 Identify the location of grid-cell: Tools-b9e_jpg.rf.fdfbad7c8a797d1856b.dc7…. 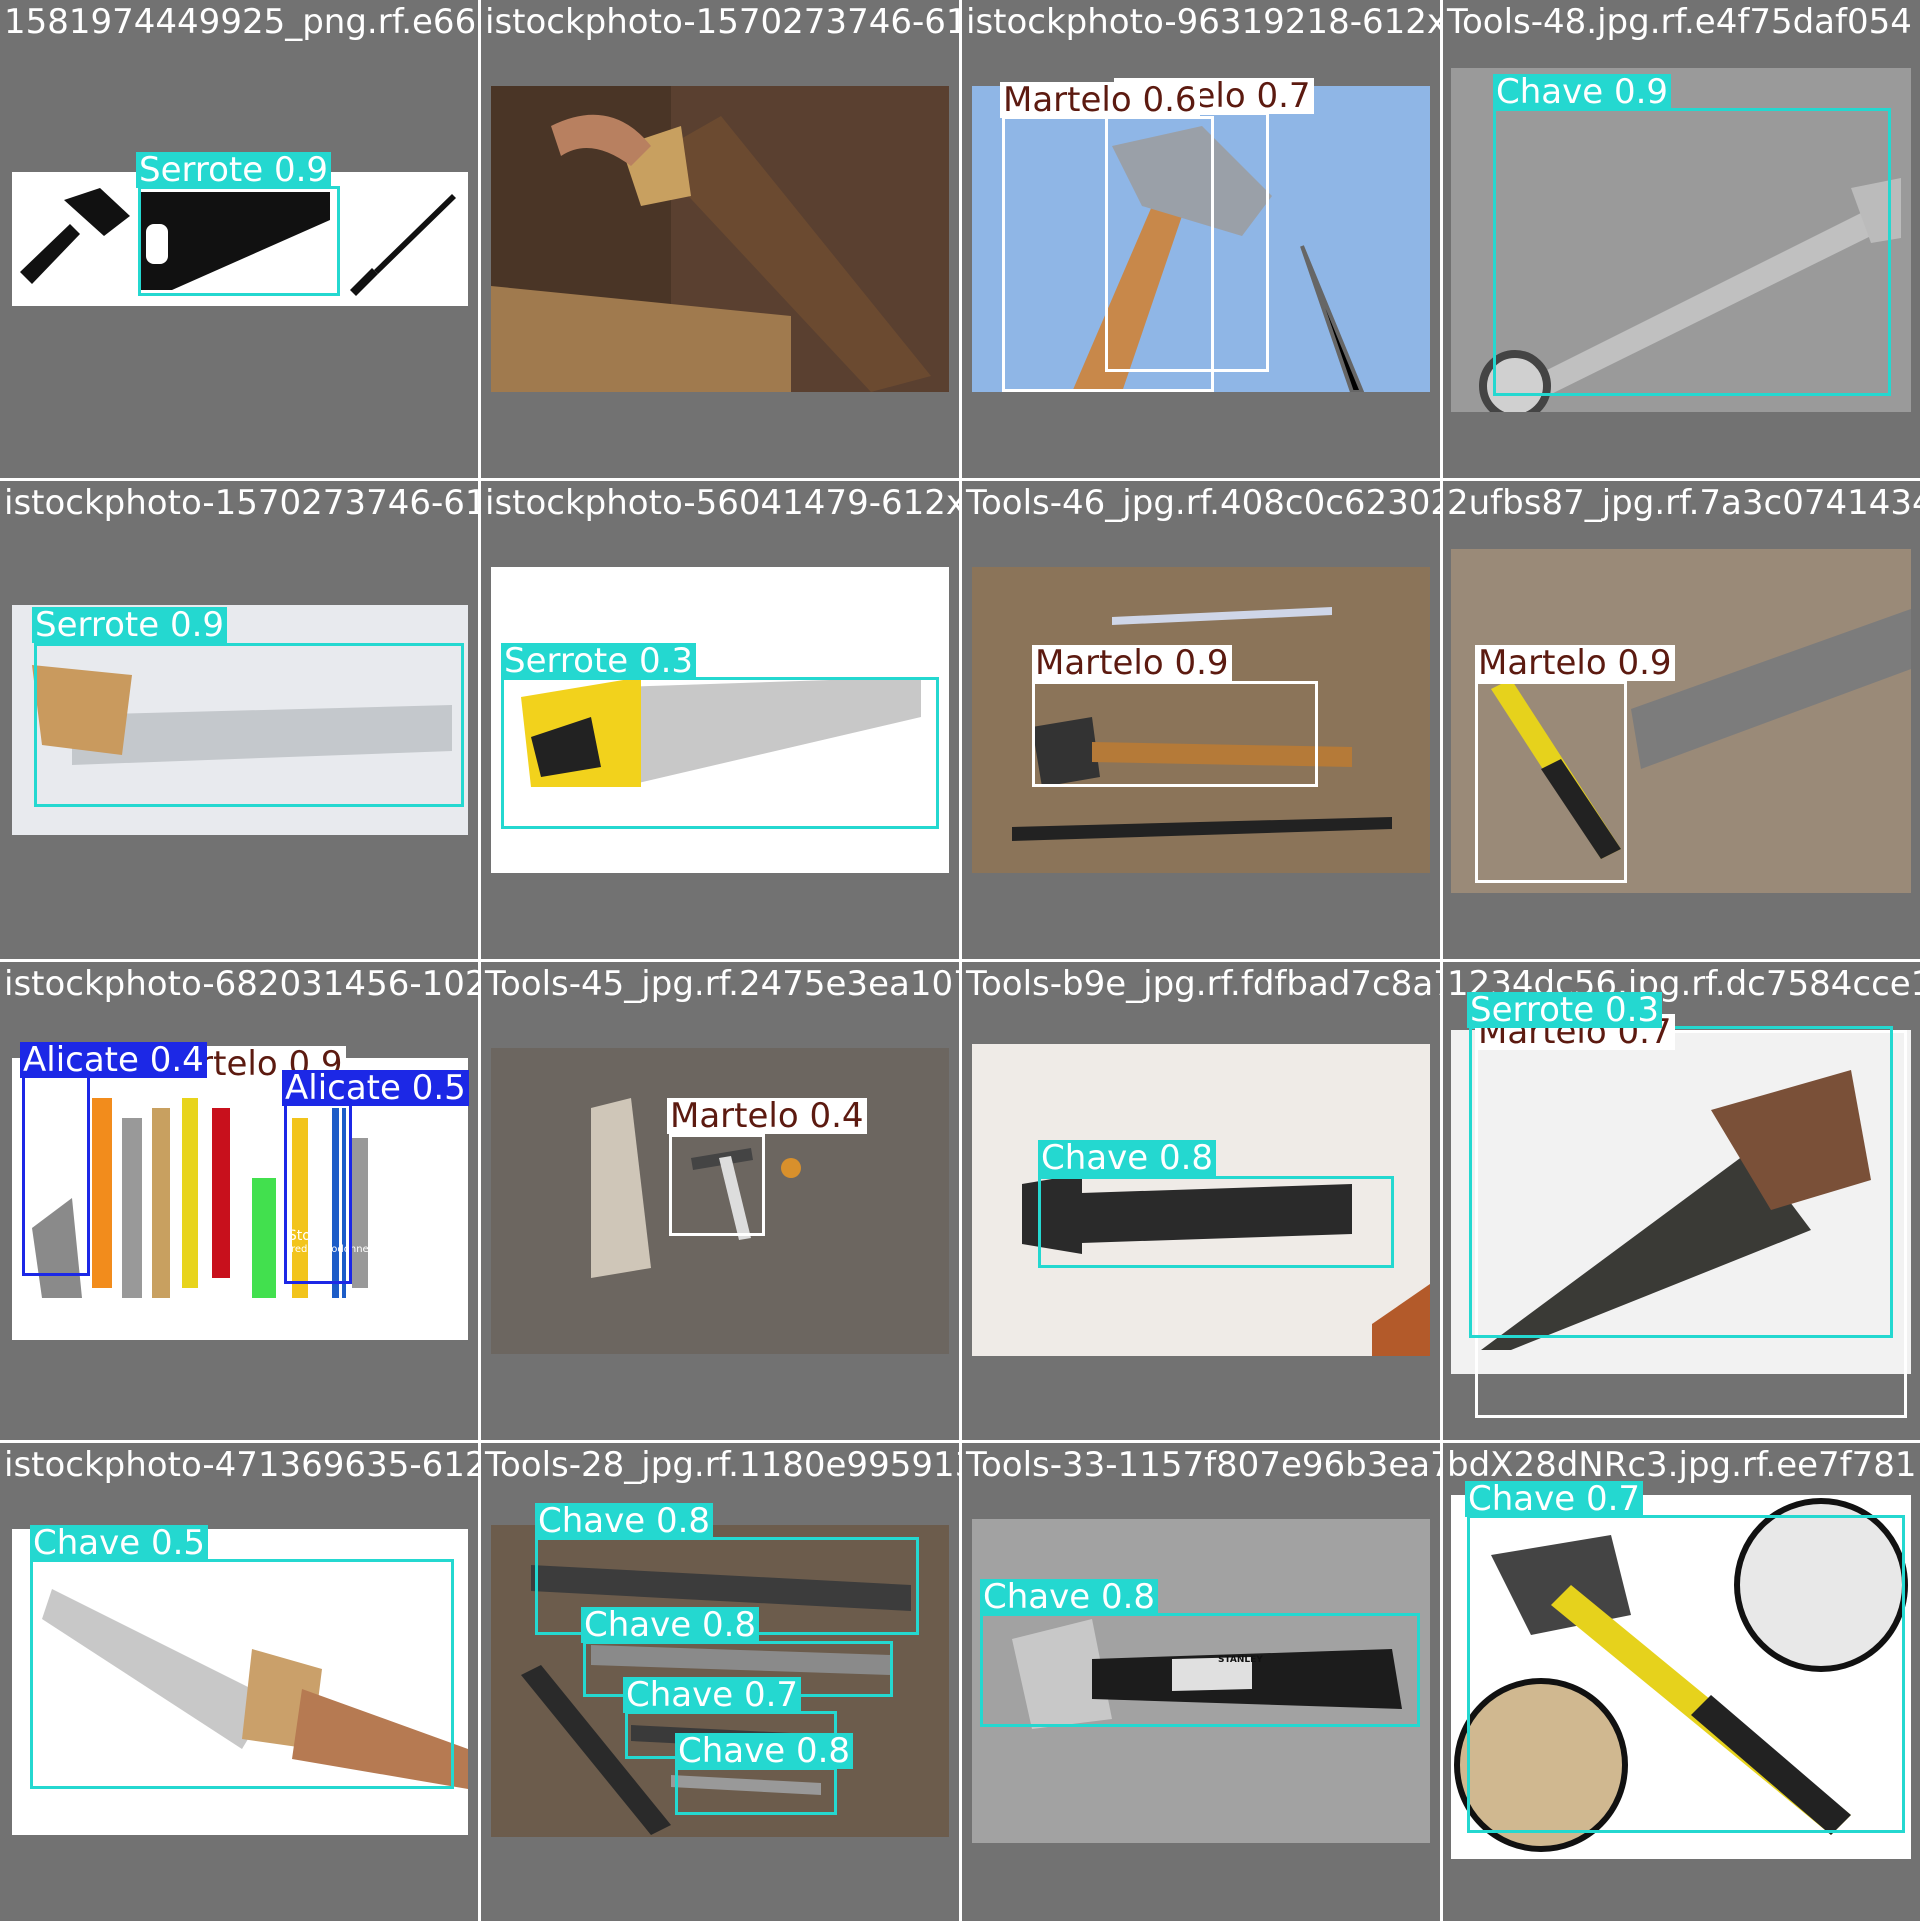
(1201, 1201).